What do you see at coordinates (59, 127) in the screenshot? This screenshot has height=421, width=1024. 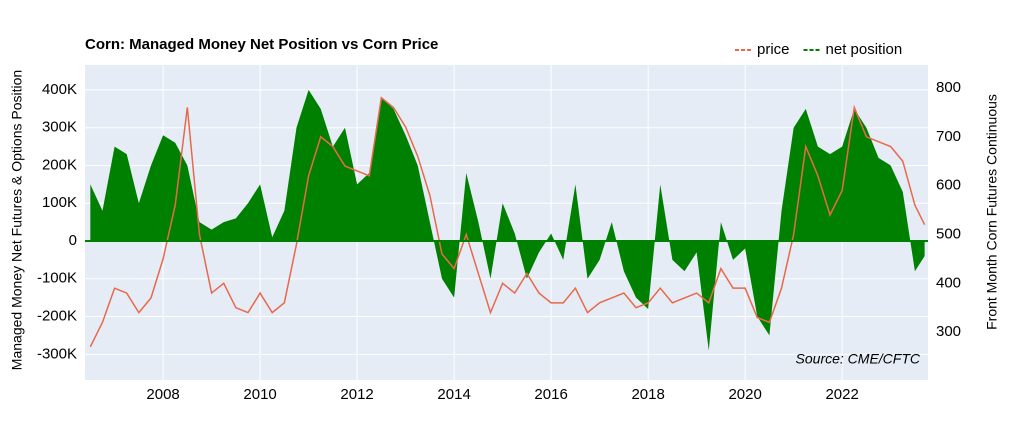 I see `y-tick-label: 300K` at bounding box center [59, 127].